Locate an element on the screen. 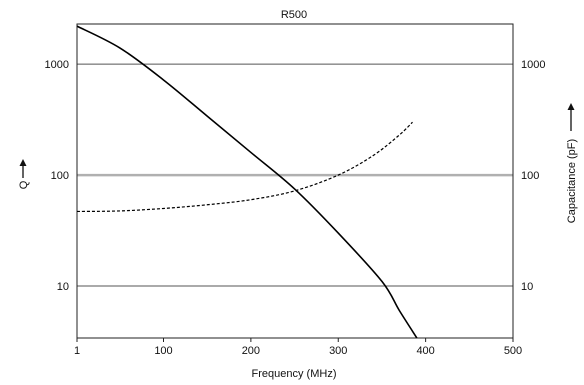 This screenshot has height=385, width=584. y-tick-labels-right: 10 100 1000 is located at coordinates (533, 176).